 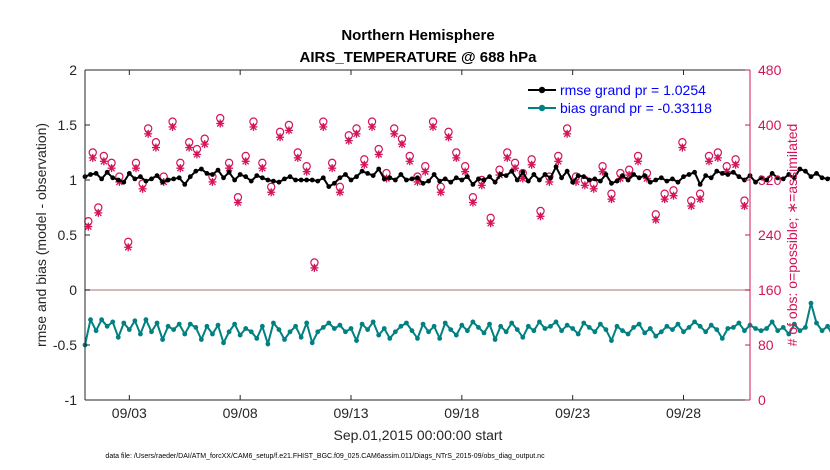 What do you see at coordinates (417, 35) in the screenshot?
I see `chart-title: Northern Hemisphere` at bounding box center [417, 35].